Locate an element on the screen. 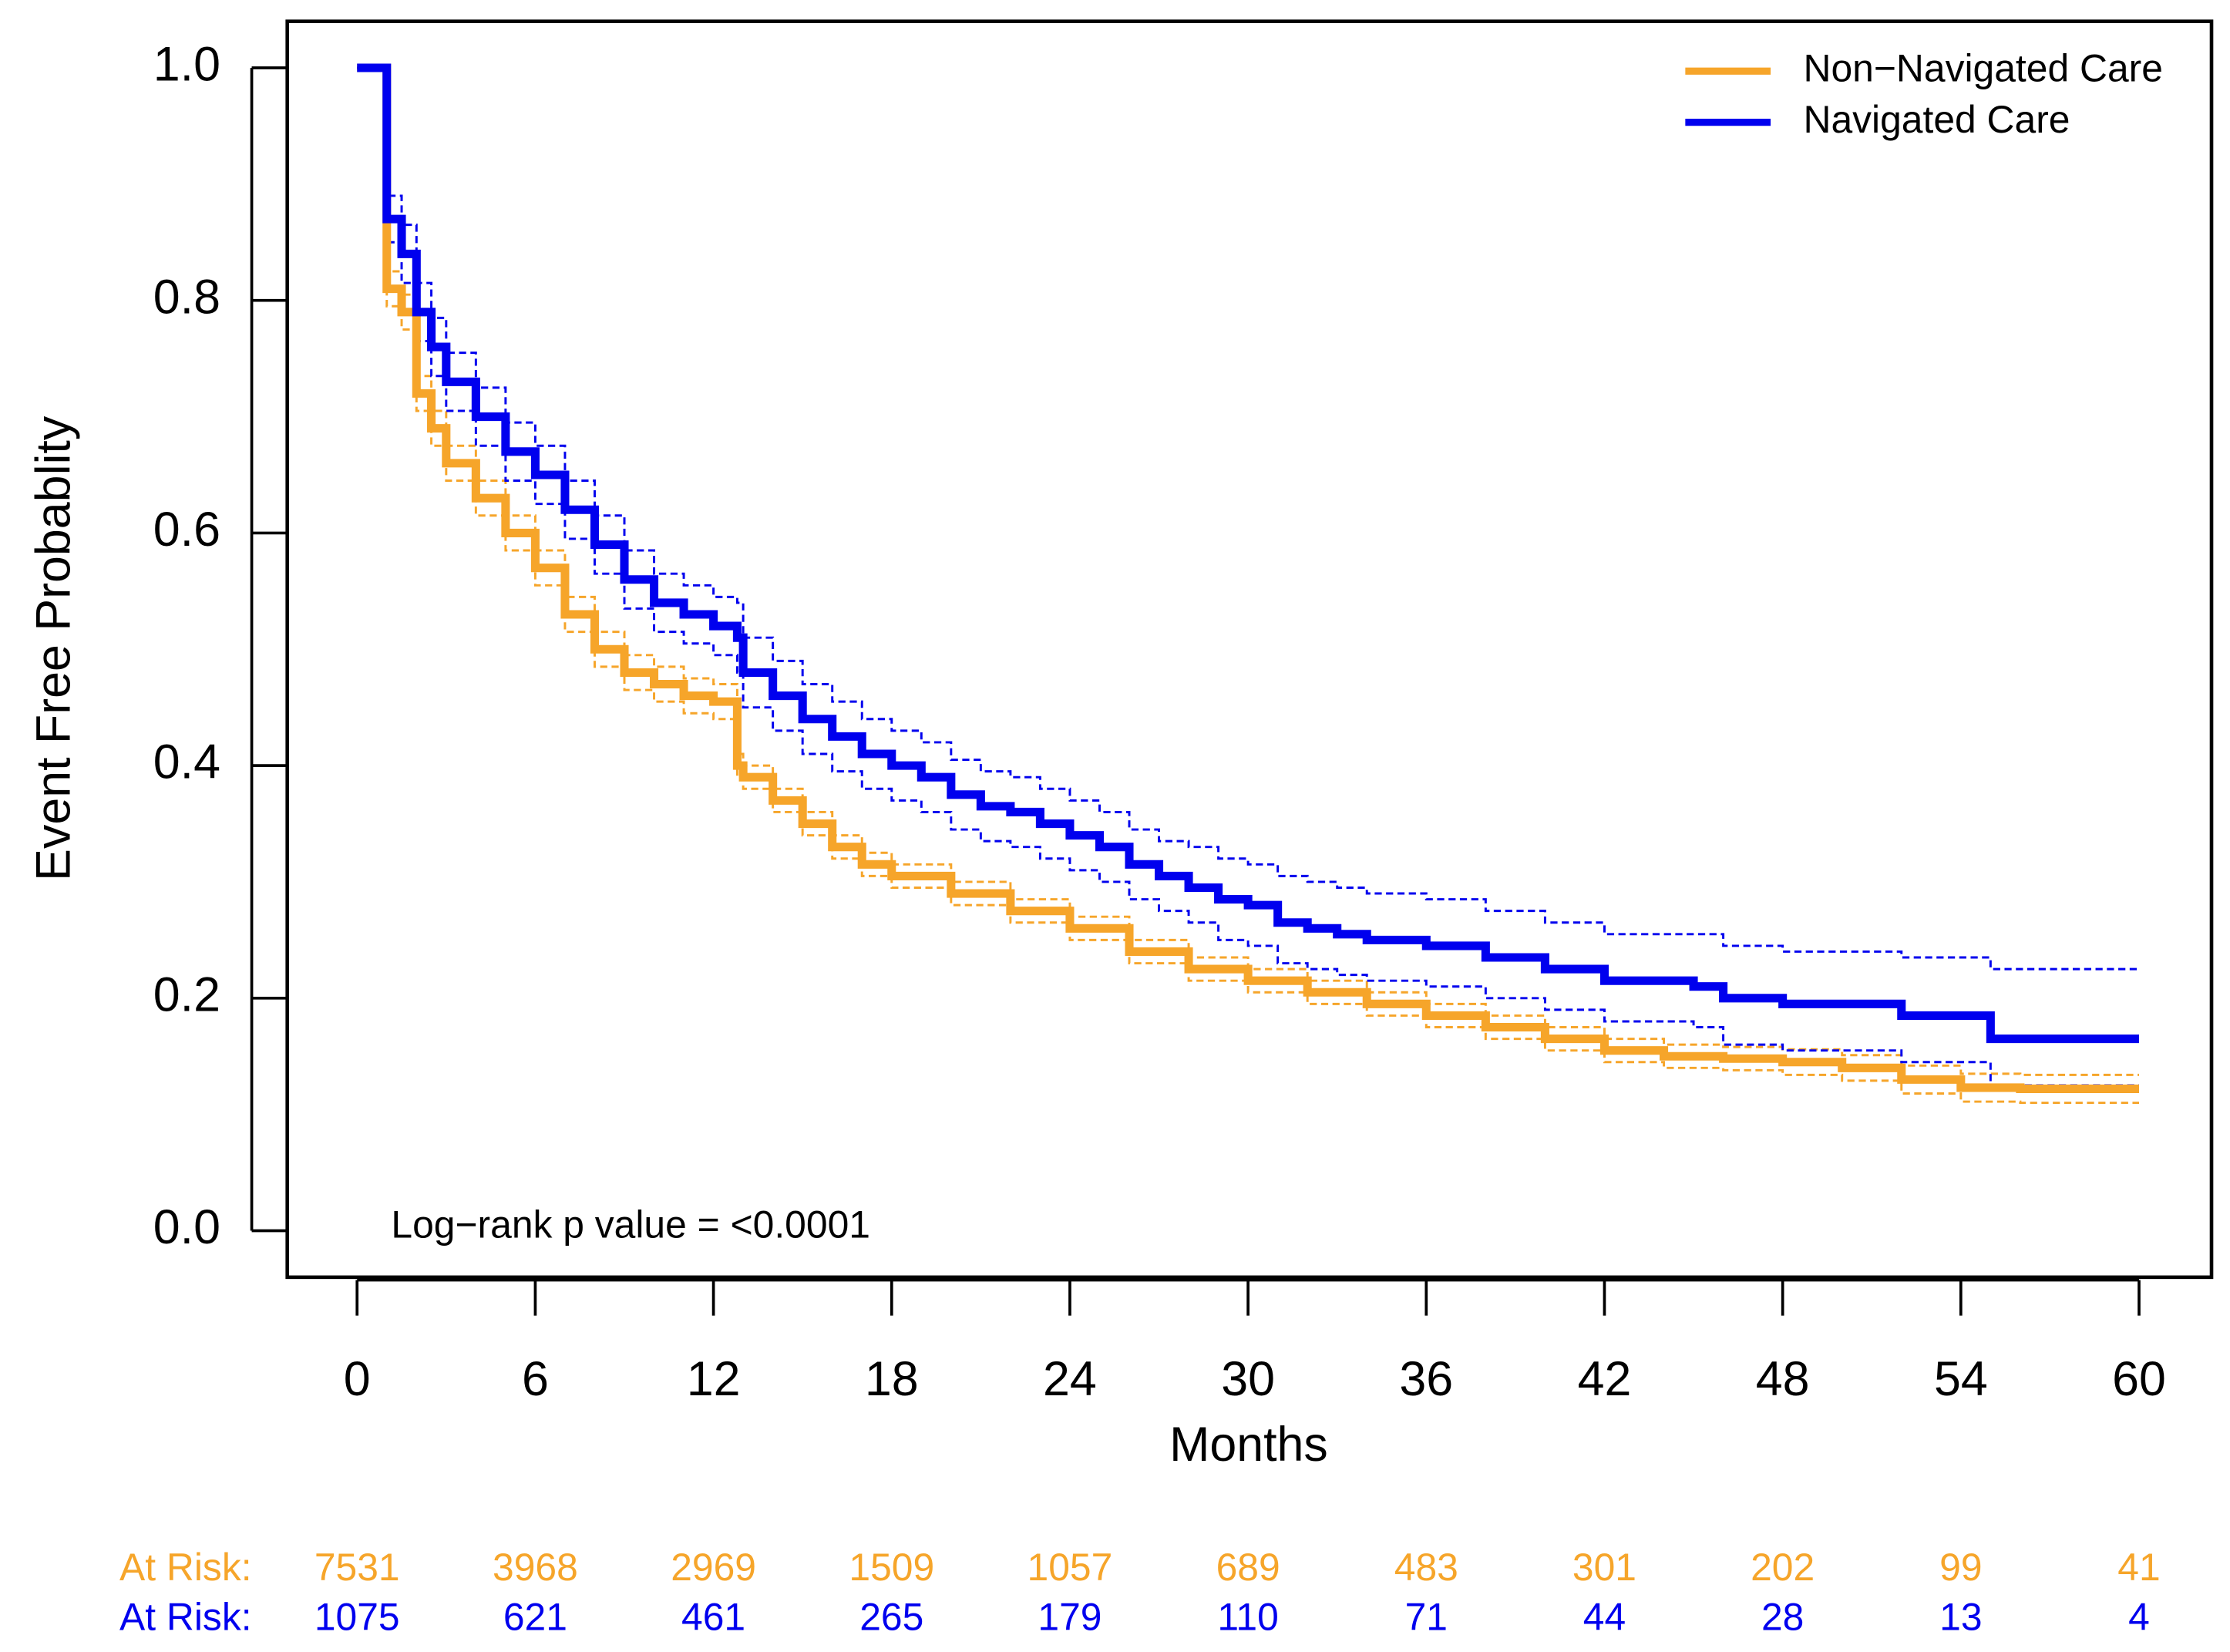 The image size is (2230, 1652). y-tick-label: 0.6 is located at coordinates (186, 530).